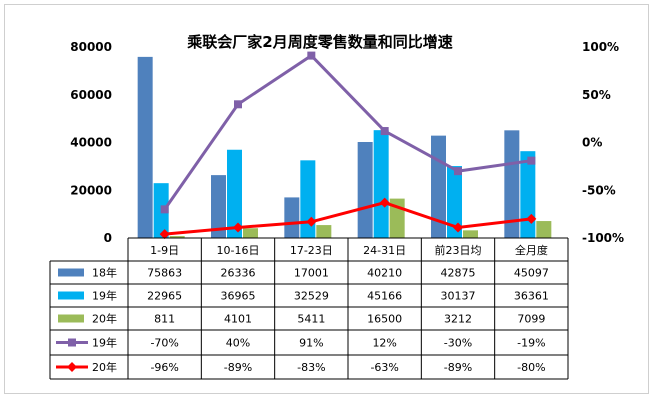  What do you see at coordinates (164, 319) in the screenshot?
I see `table-cell: 811` at bounding box center [164, 319].